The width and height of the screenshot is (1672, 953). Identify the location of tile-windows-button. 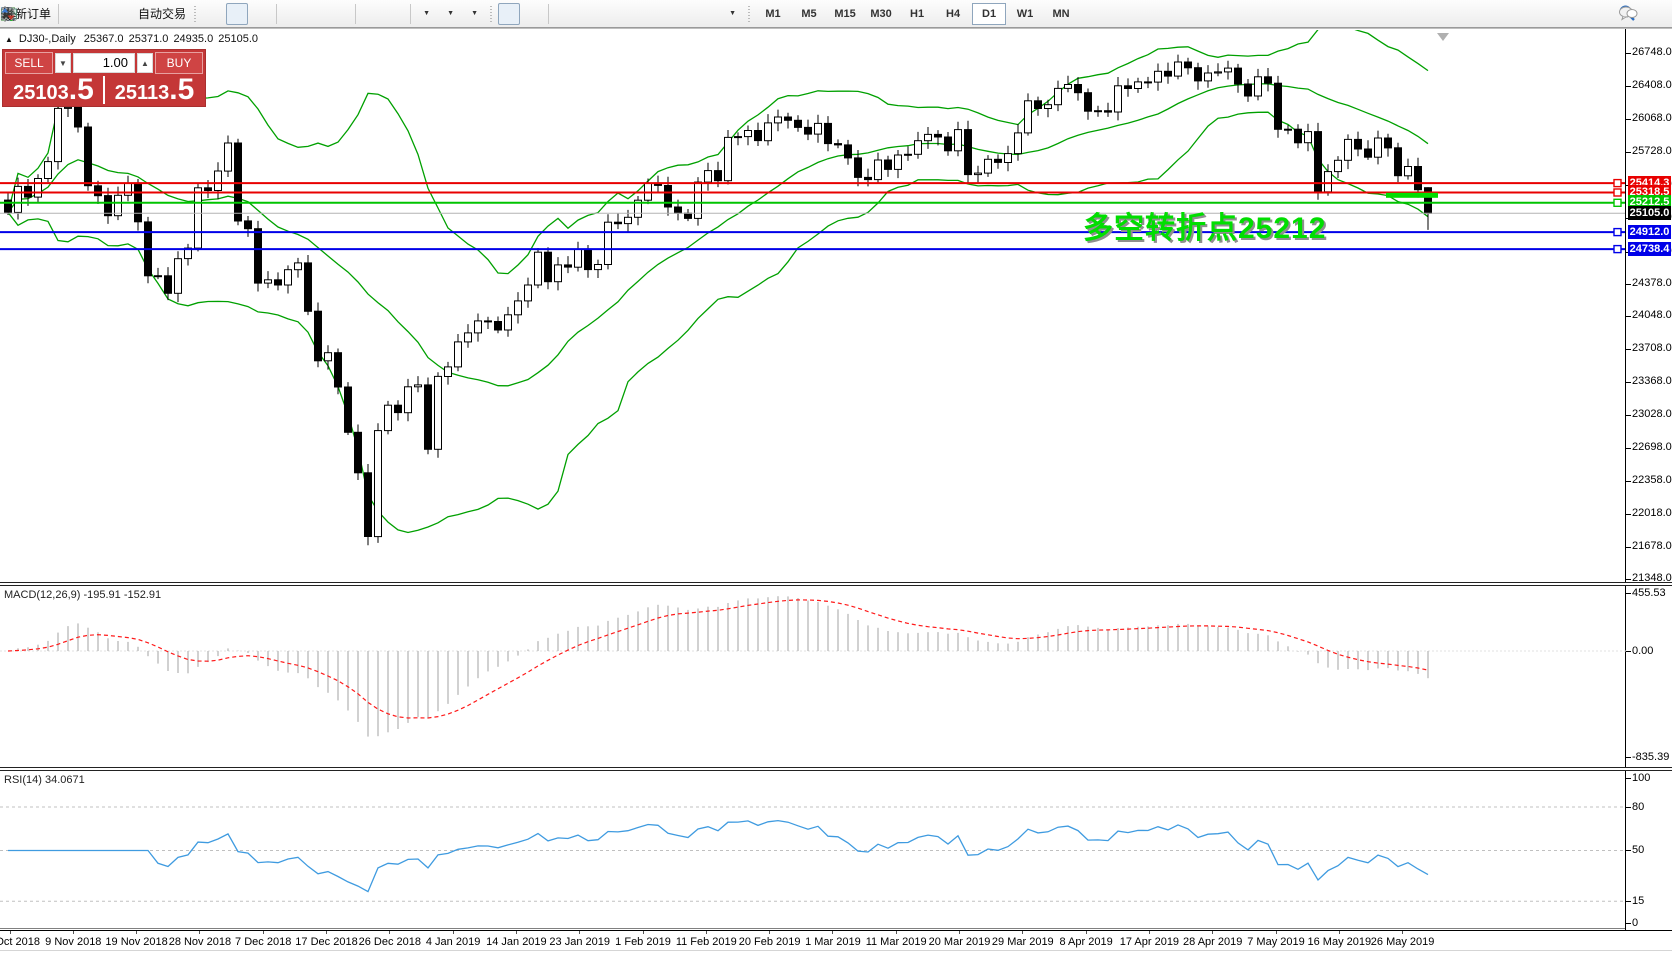
(176, 14).